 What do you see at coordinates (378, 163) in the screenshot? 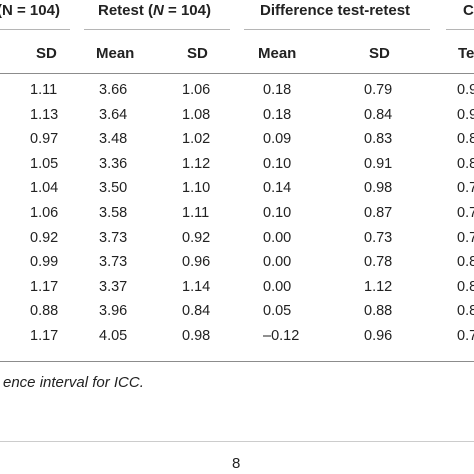
I see `cell-sd-difference: 0.91` at bounding box center [378, 163].